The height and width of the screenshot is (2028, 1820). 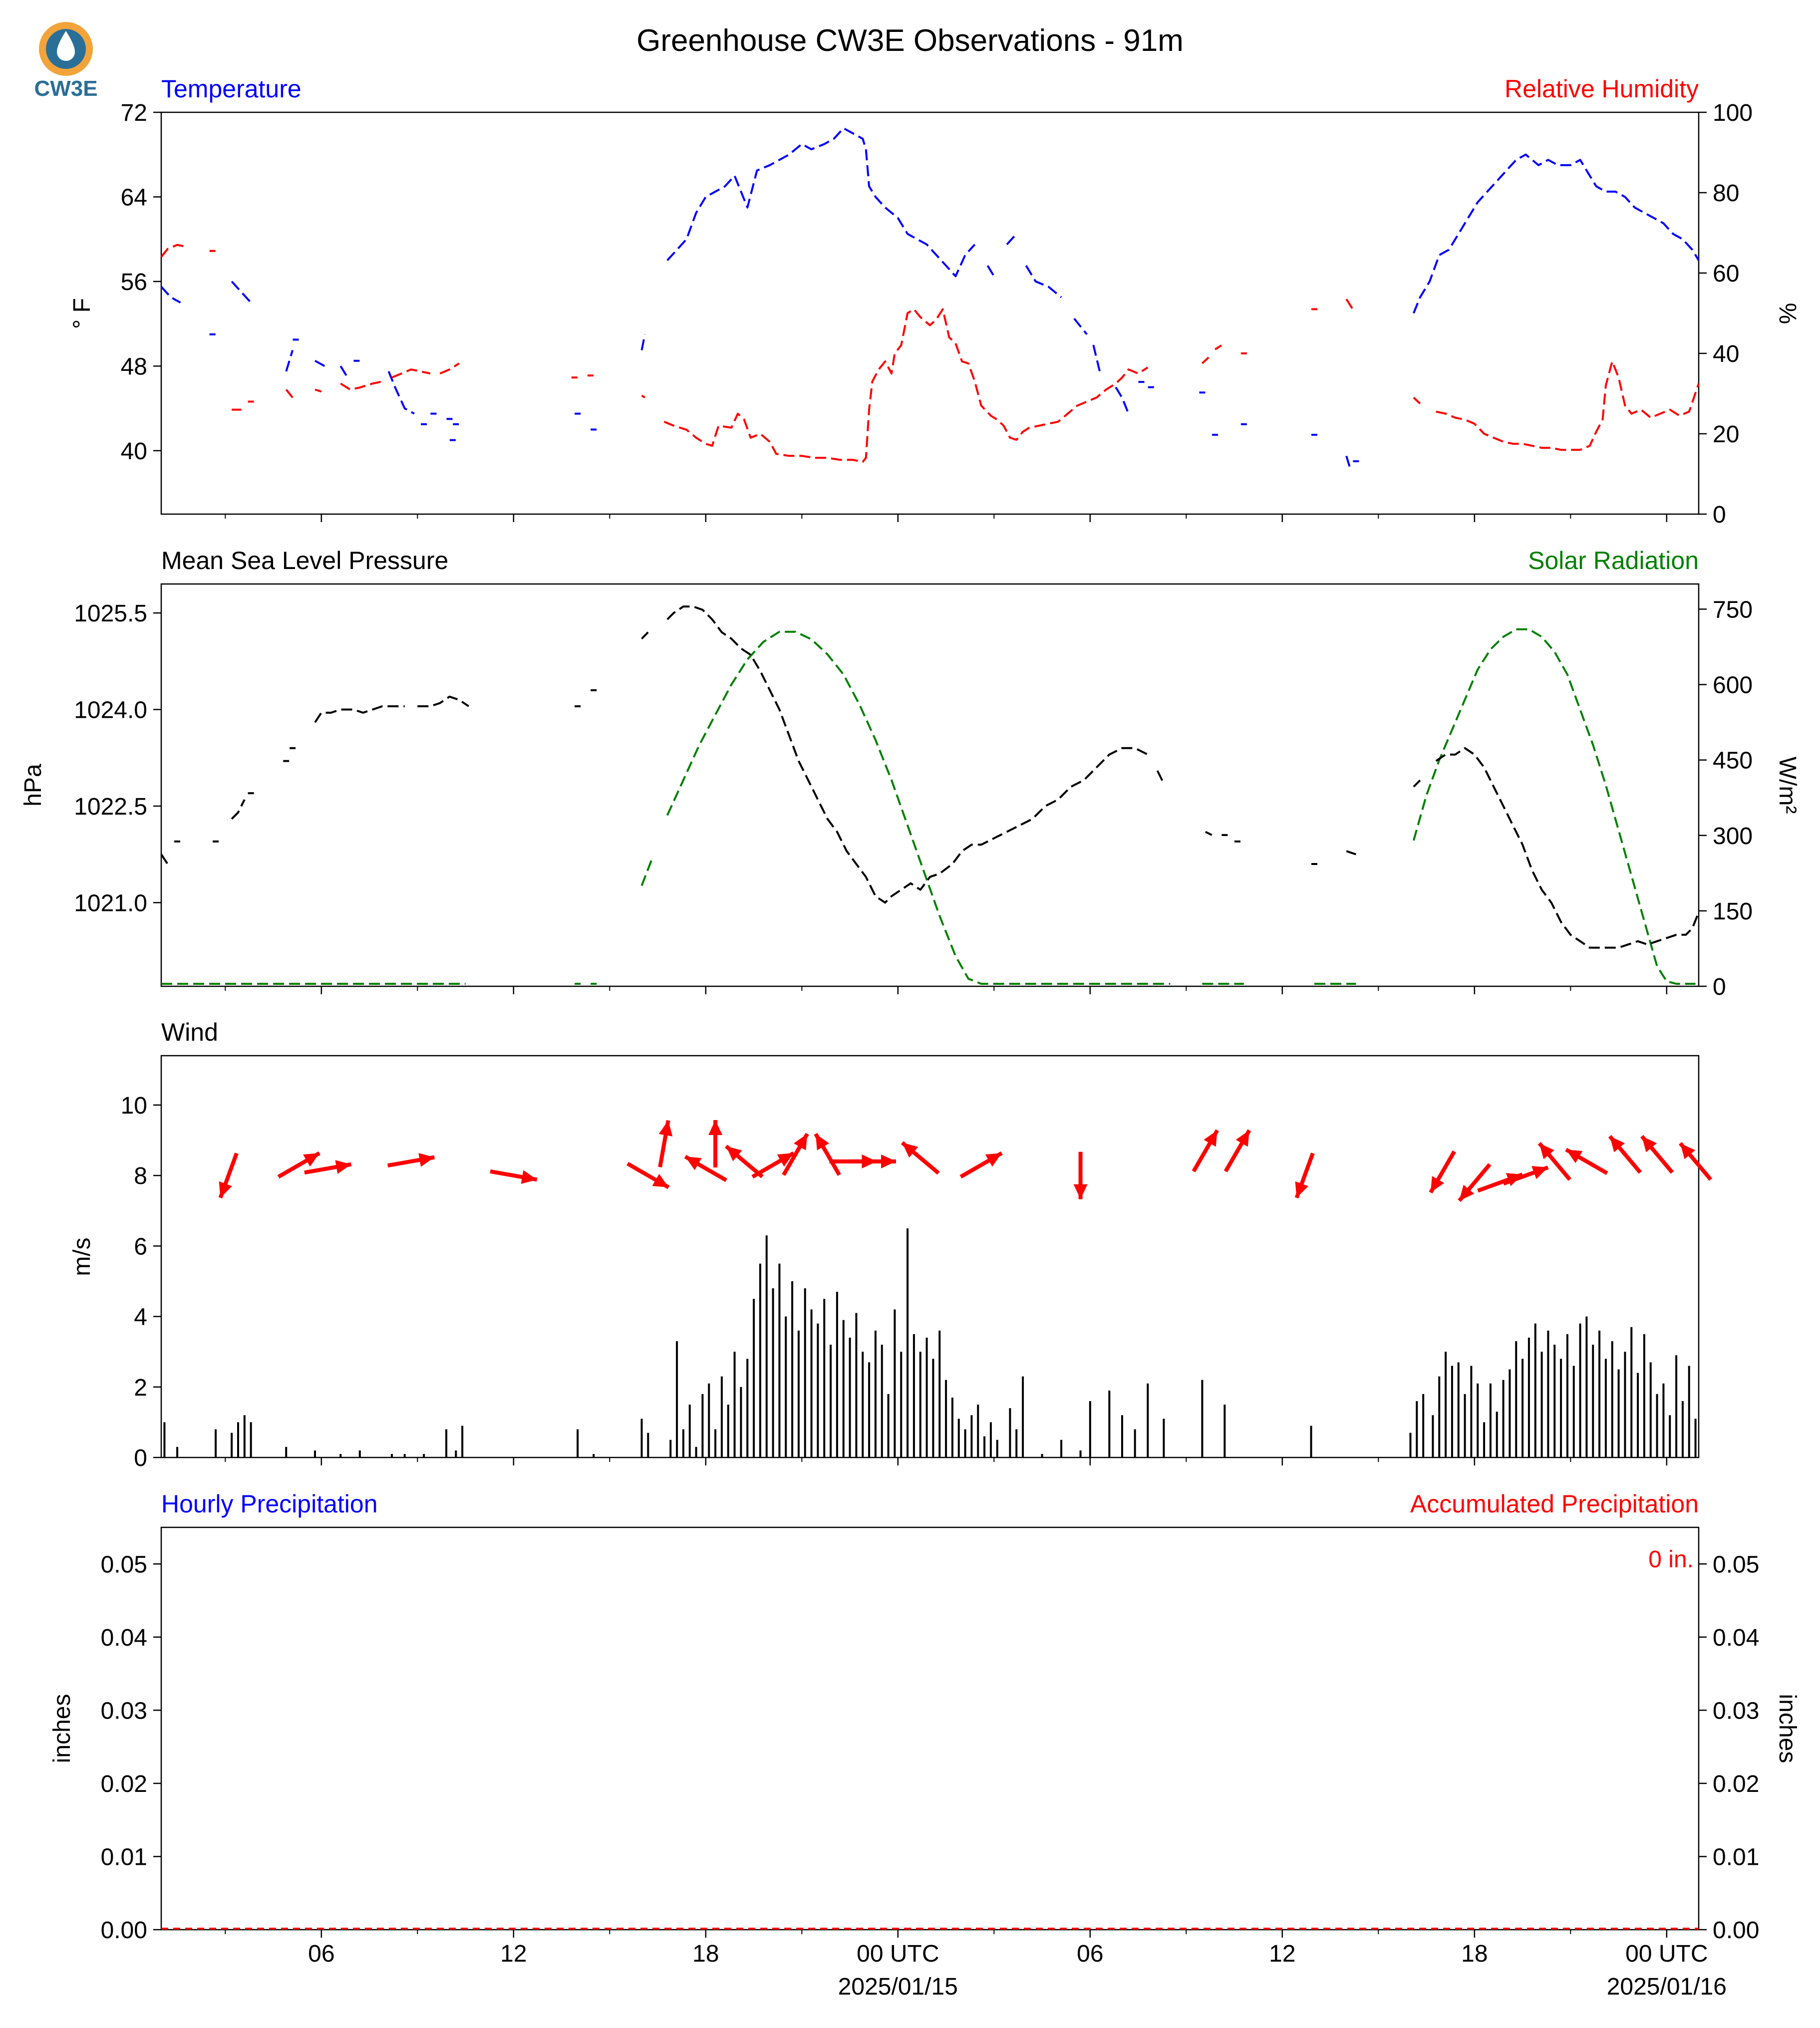 What do you see at coordinates (1667, 1987) in the screenshot?
I see `x-date-label: 2025/01/16` at bounding box center [1667, 1987].